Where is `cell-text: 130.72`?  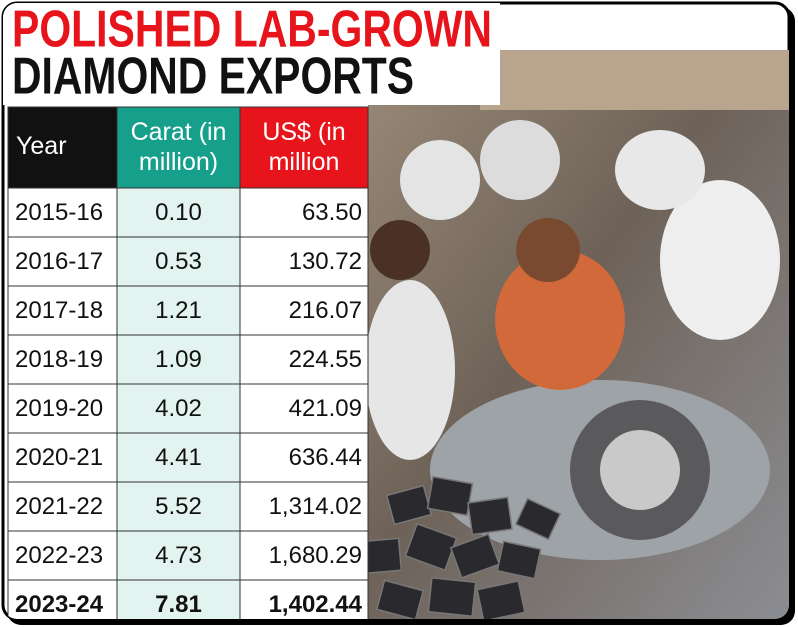 cell-text: 130.72 is located at coordinates (325, 261).